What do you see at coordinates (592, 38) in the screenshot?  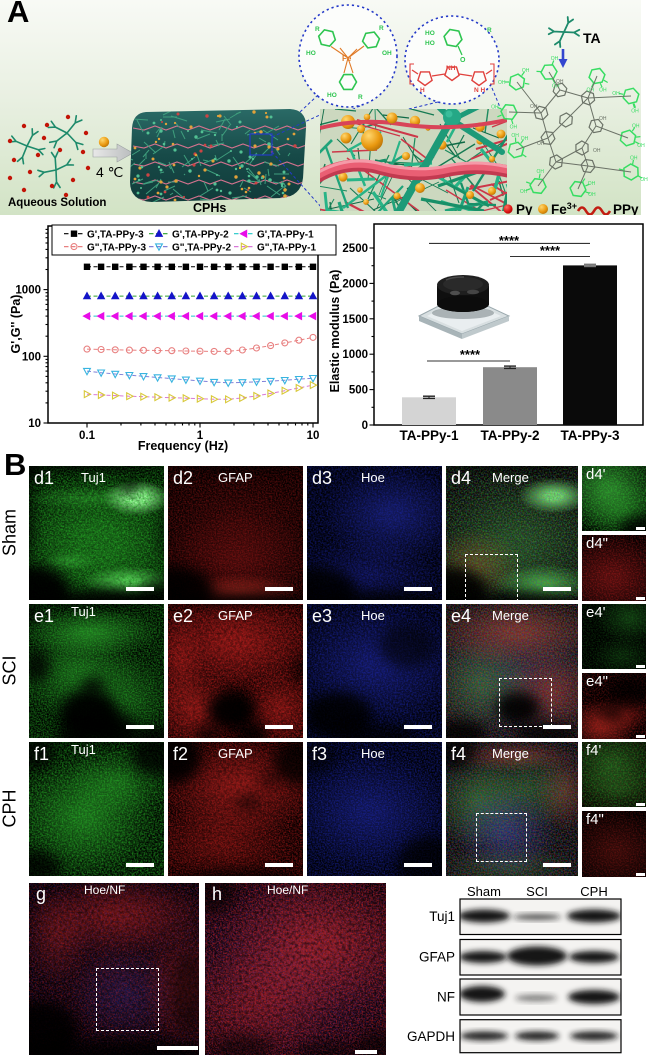 I see `svg-text: TA` at bounding box center [592, 38].